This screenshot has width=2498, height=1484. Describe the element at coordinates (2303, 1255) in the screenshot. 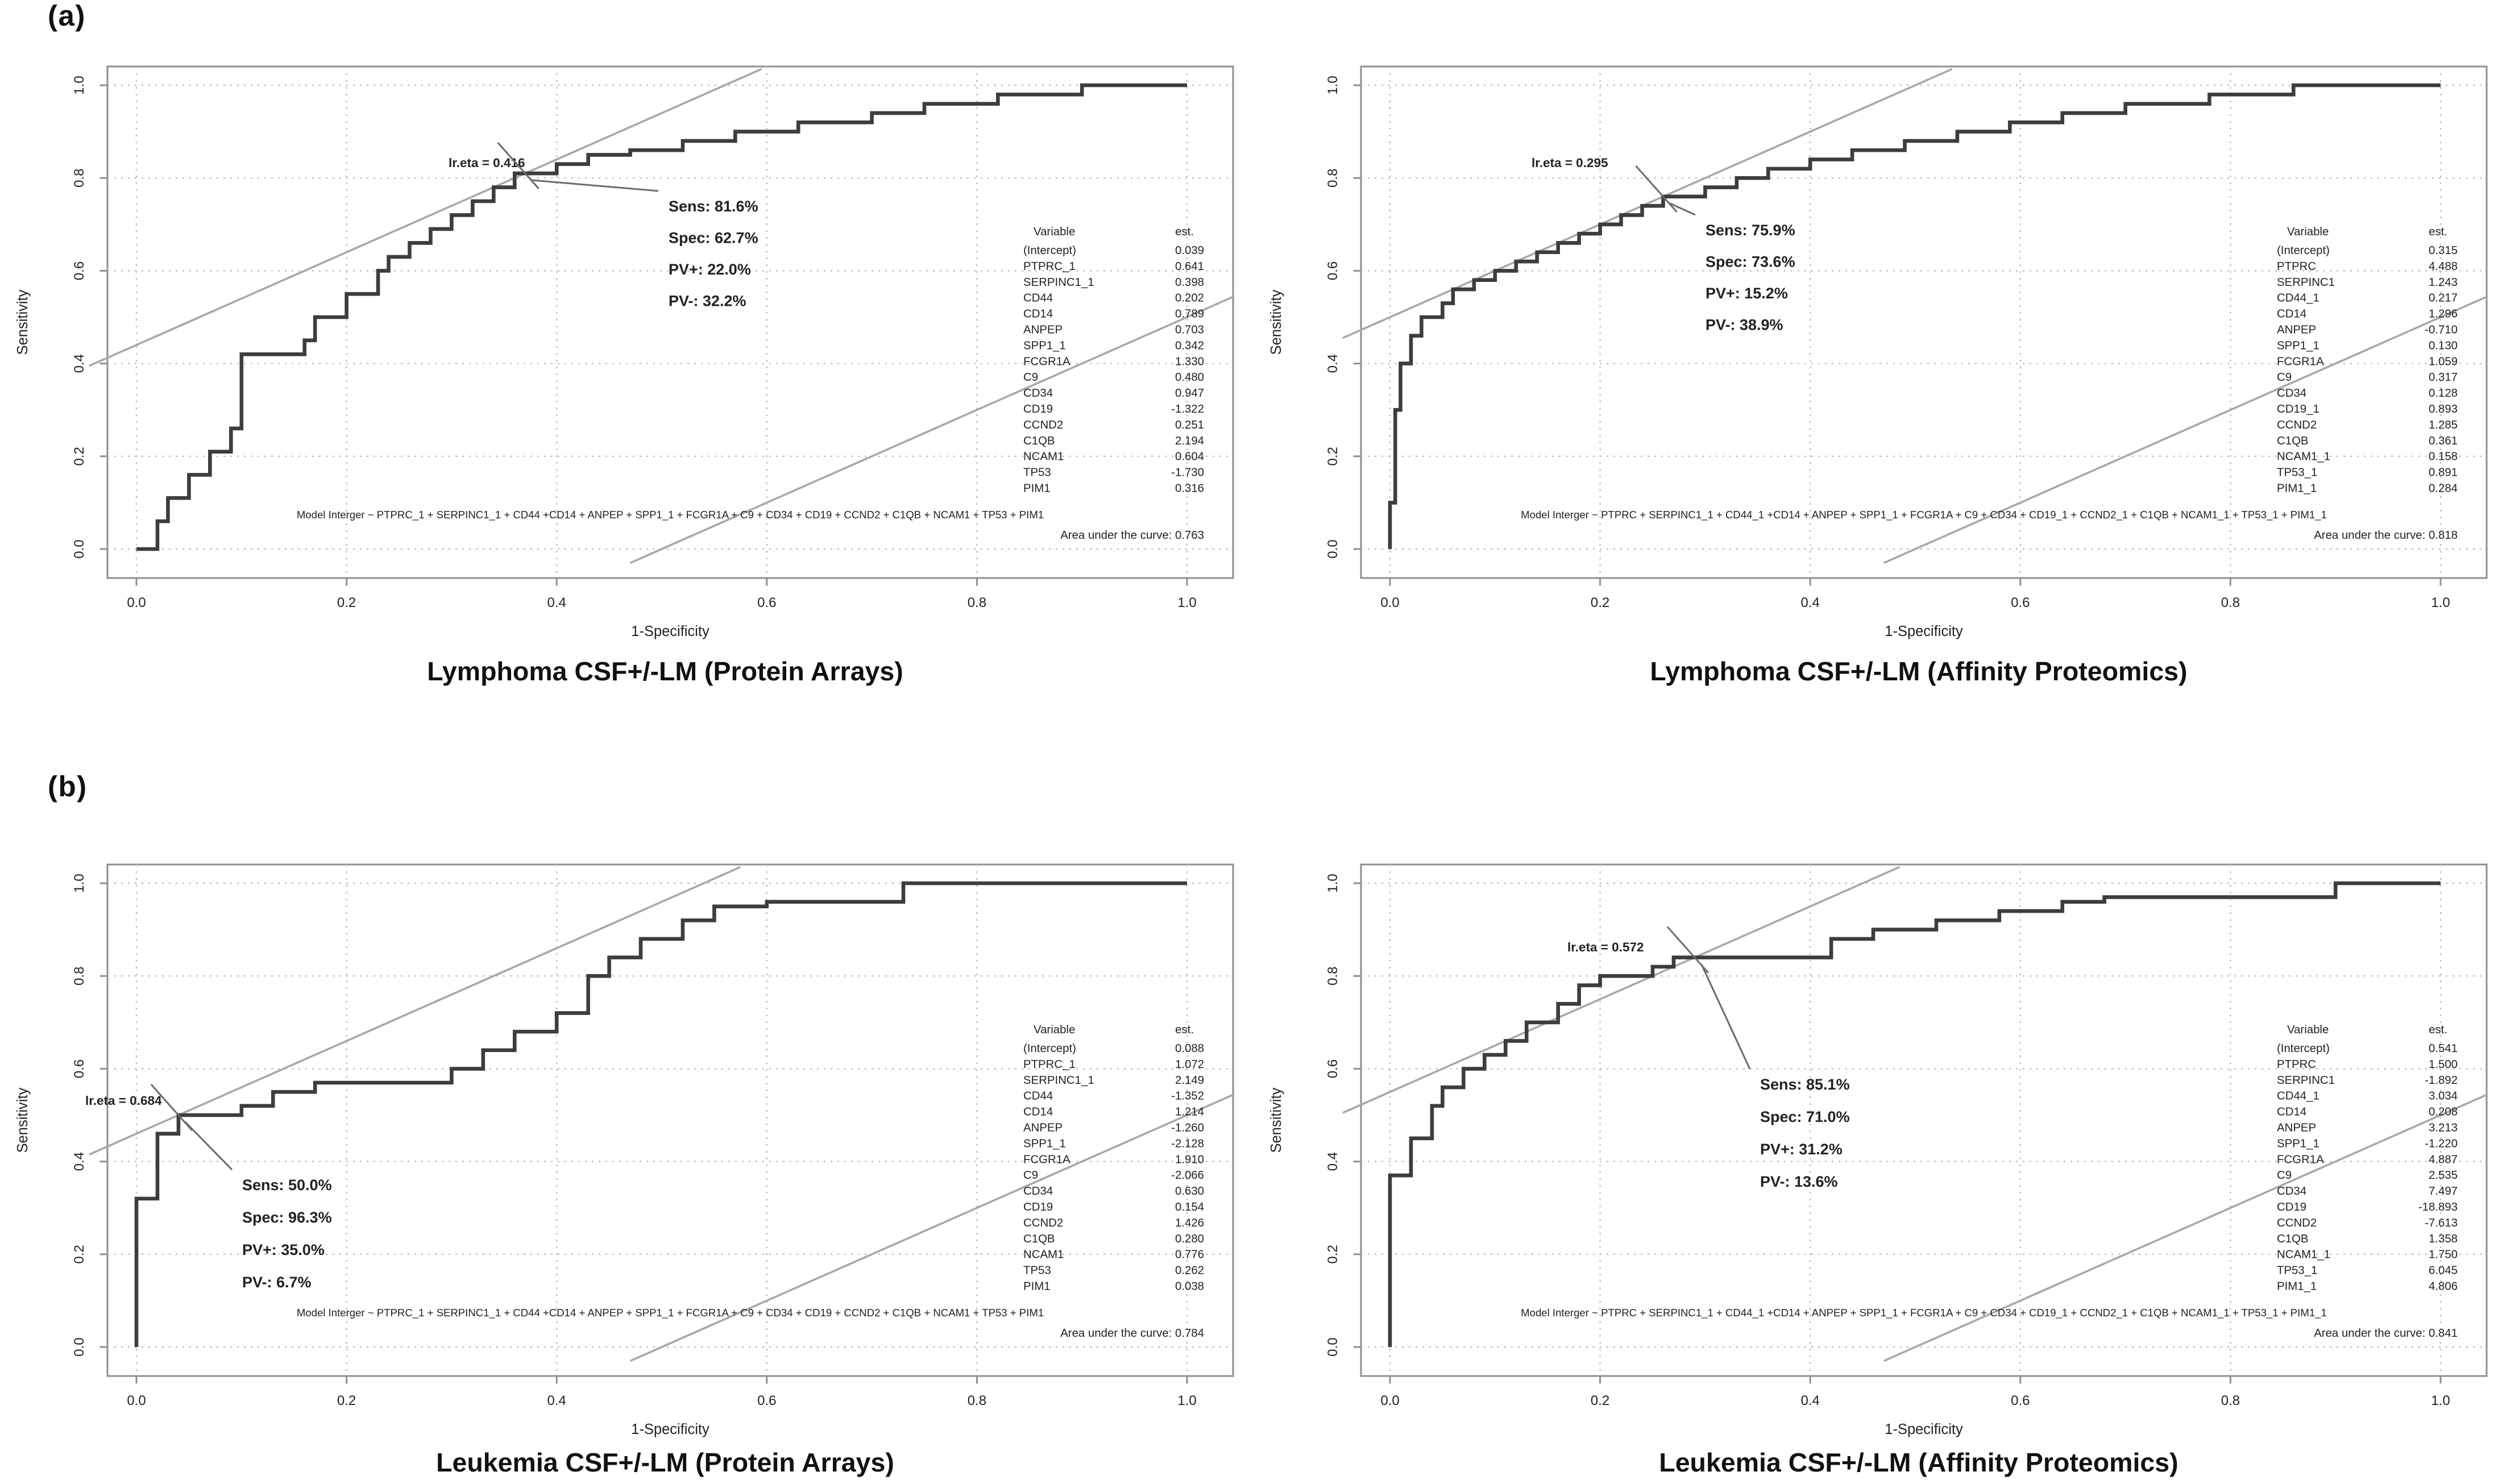

I see `coef-table-row-variable: NCAM1_1` at that location.